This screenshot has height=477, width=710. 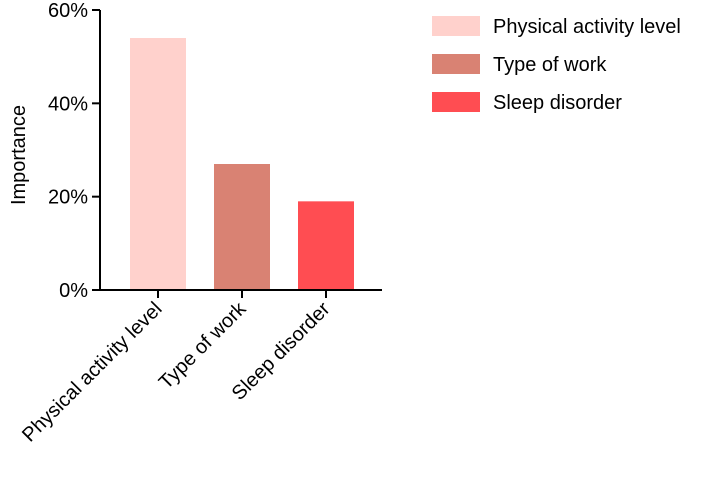 What do you see at coordinates (92, 372) in the screenshot?
I see `x-tick-label: Physical activity level` at bounding box center [92, 372].